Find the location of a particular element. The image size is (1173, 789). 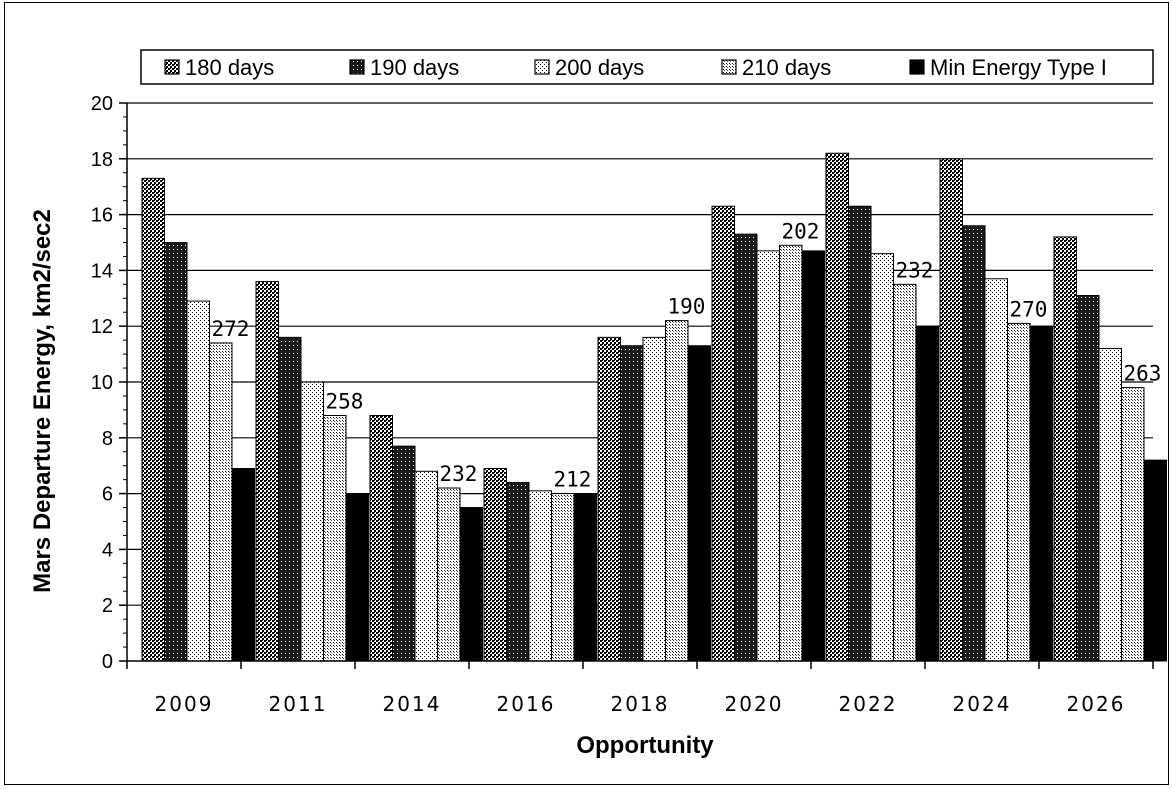

y-tick-label: 12 is located at coordinates (102, 327).